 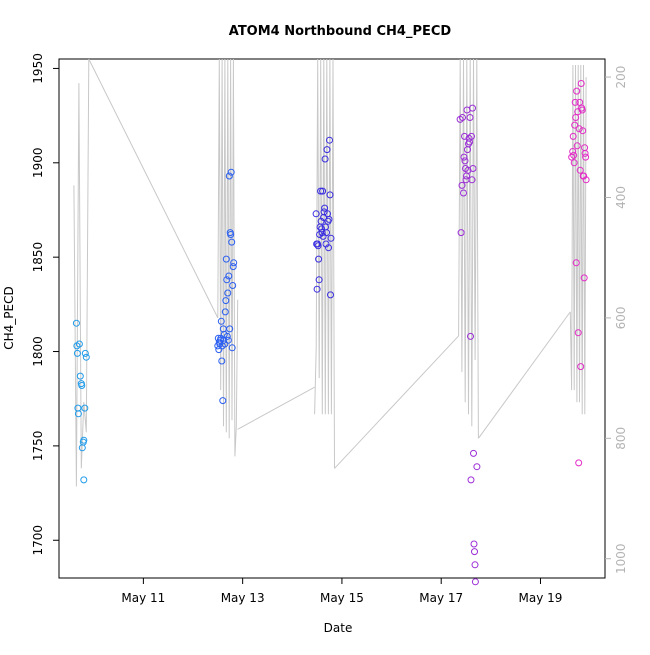 What do you see at coordinates (38, 351) in the screenshot?
I see `y-tick-label: 1800` at bounding box center [38, 351].